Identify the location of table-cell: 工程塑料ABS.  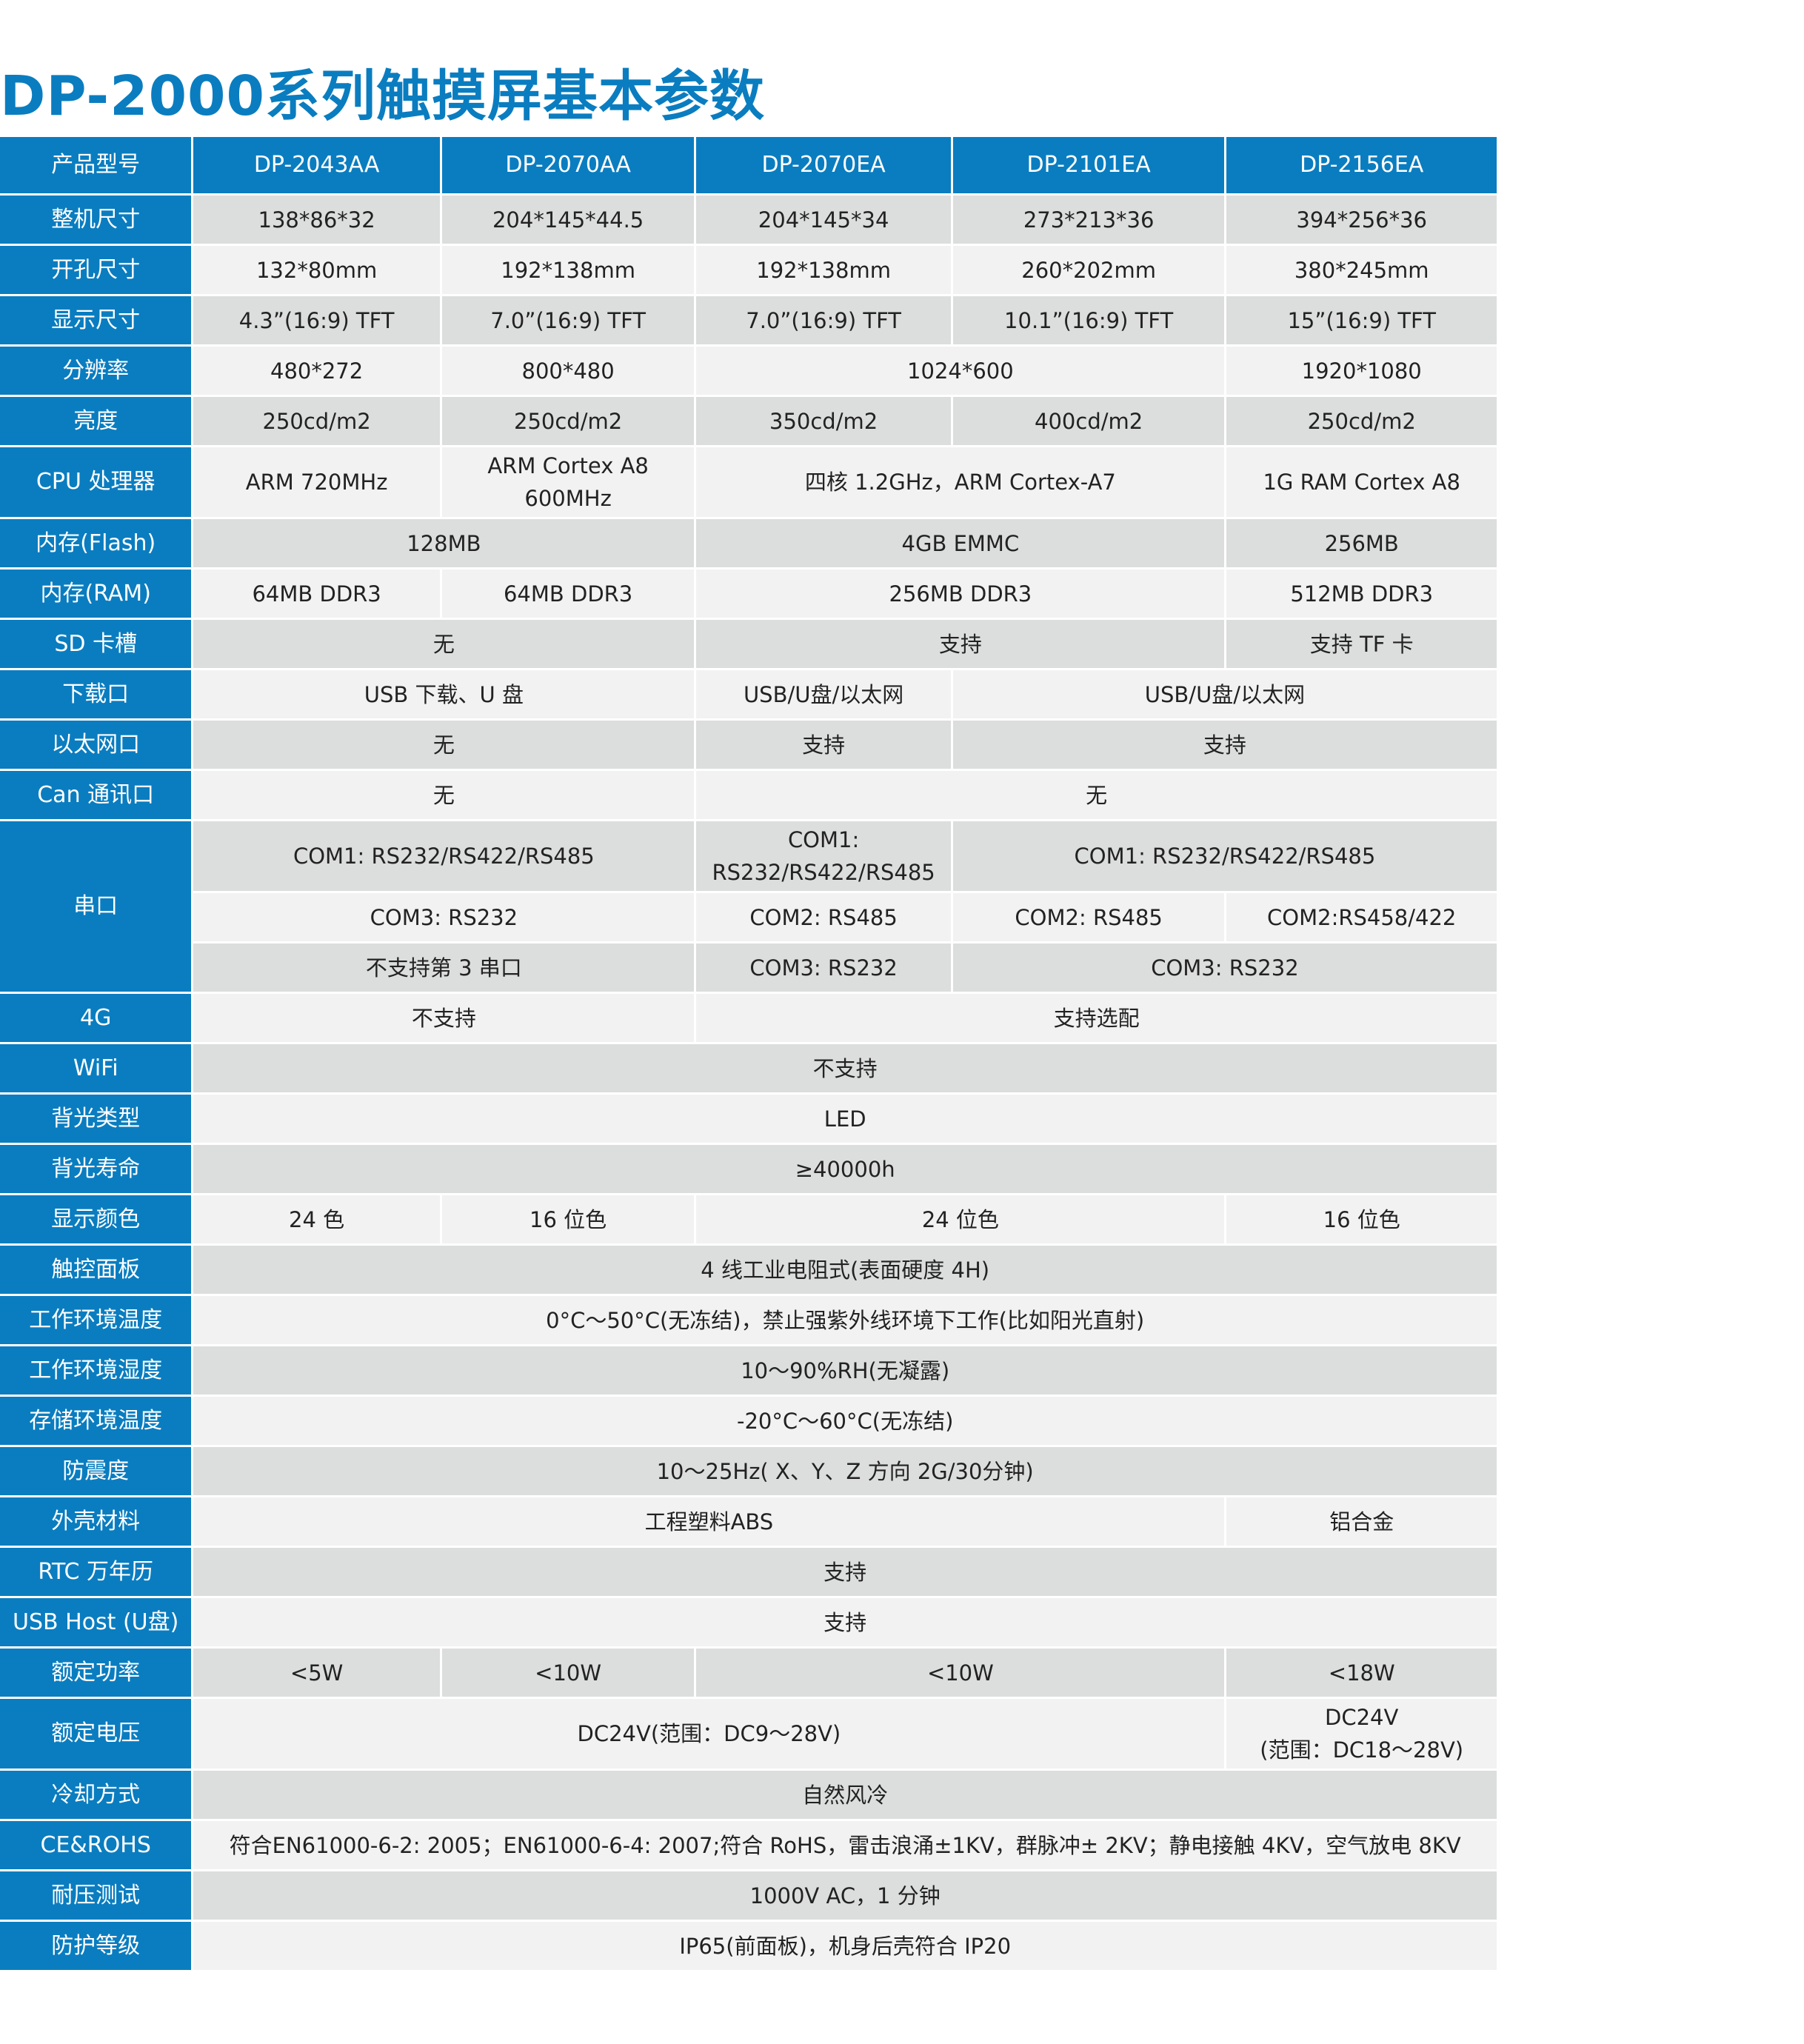
(709, 1521).